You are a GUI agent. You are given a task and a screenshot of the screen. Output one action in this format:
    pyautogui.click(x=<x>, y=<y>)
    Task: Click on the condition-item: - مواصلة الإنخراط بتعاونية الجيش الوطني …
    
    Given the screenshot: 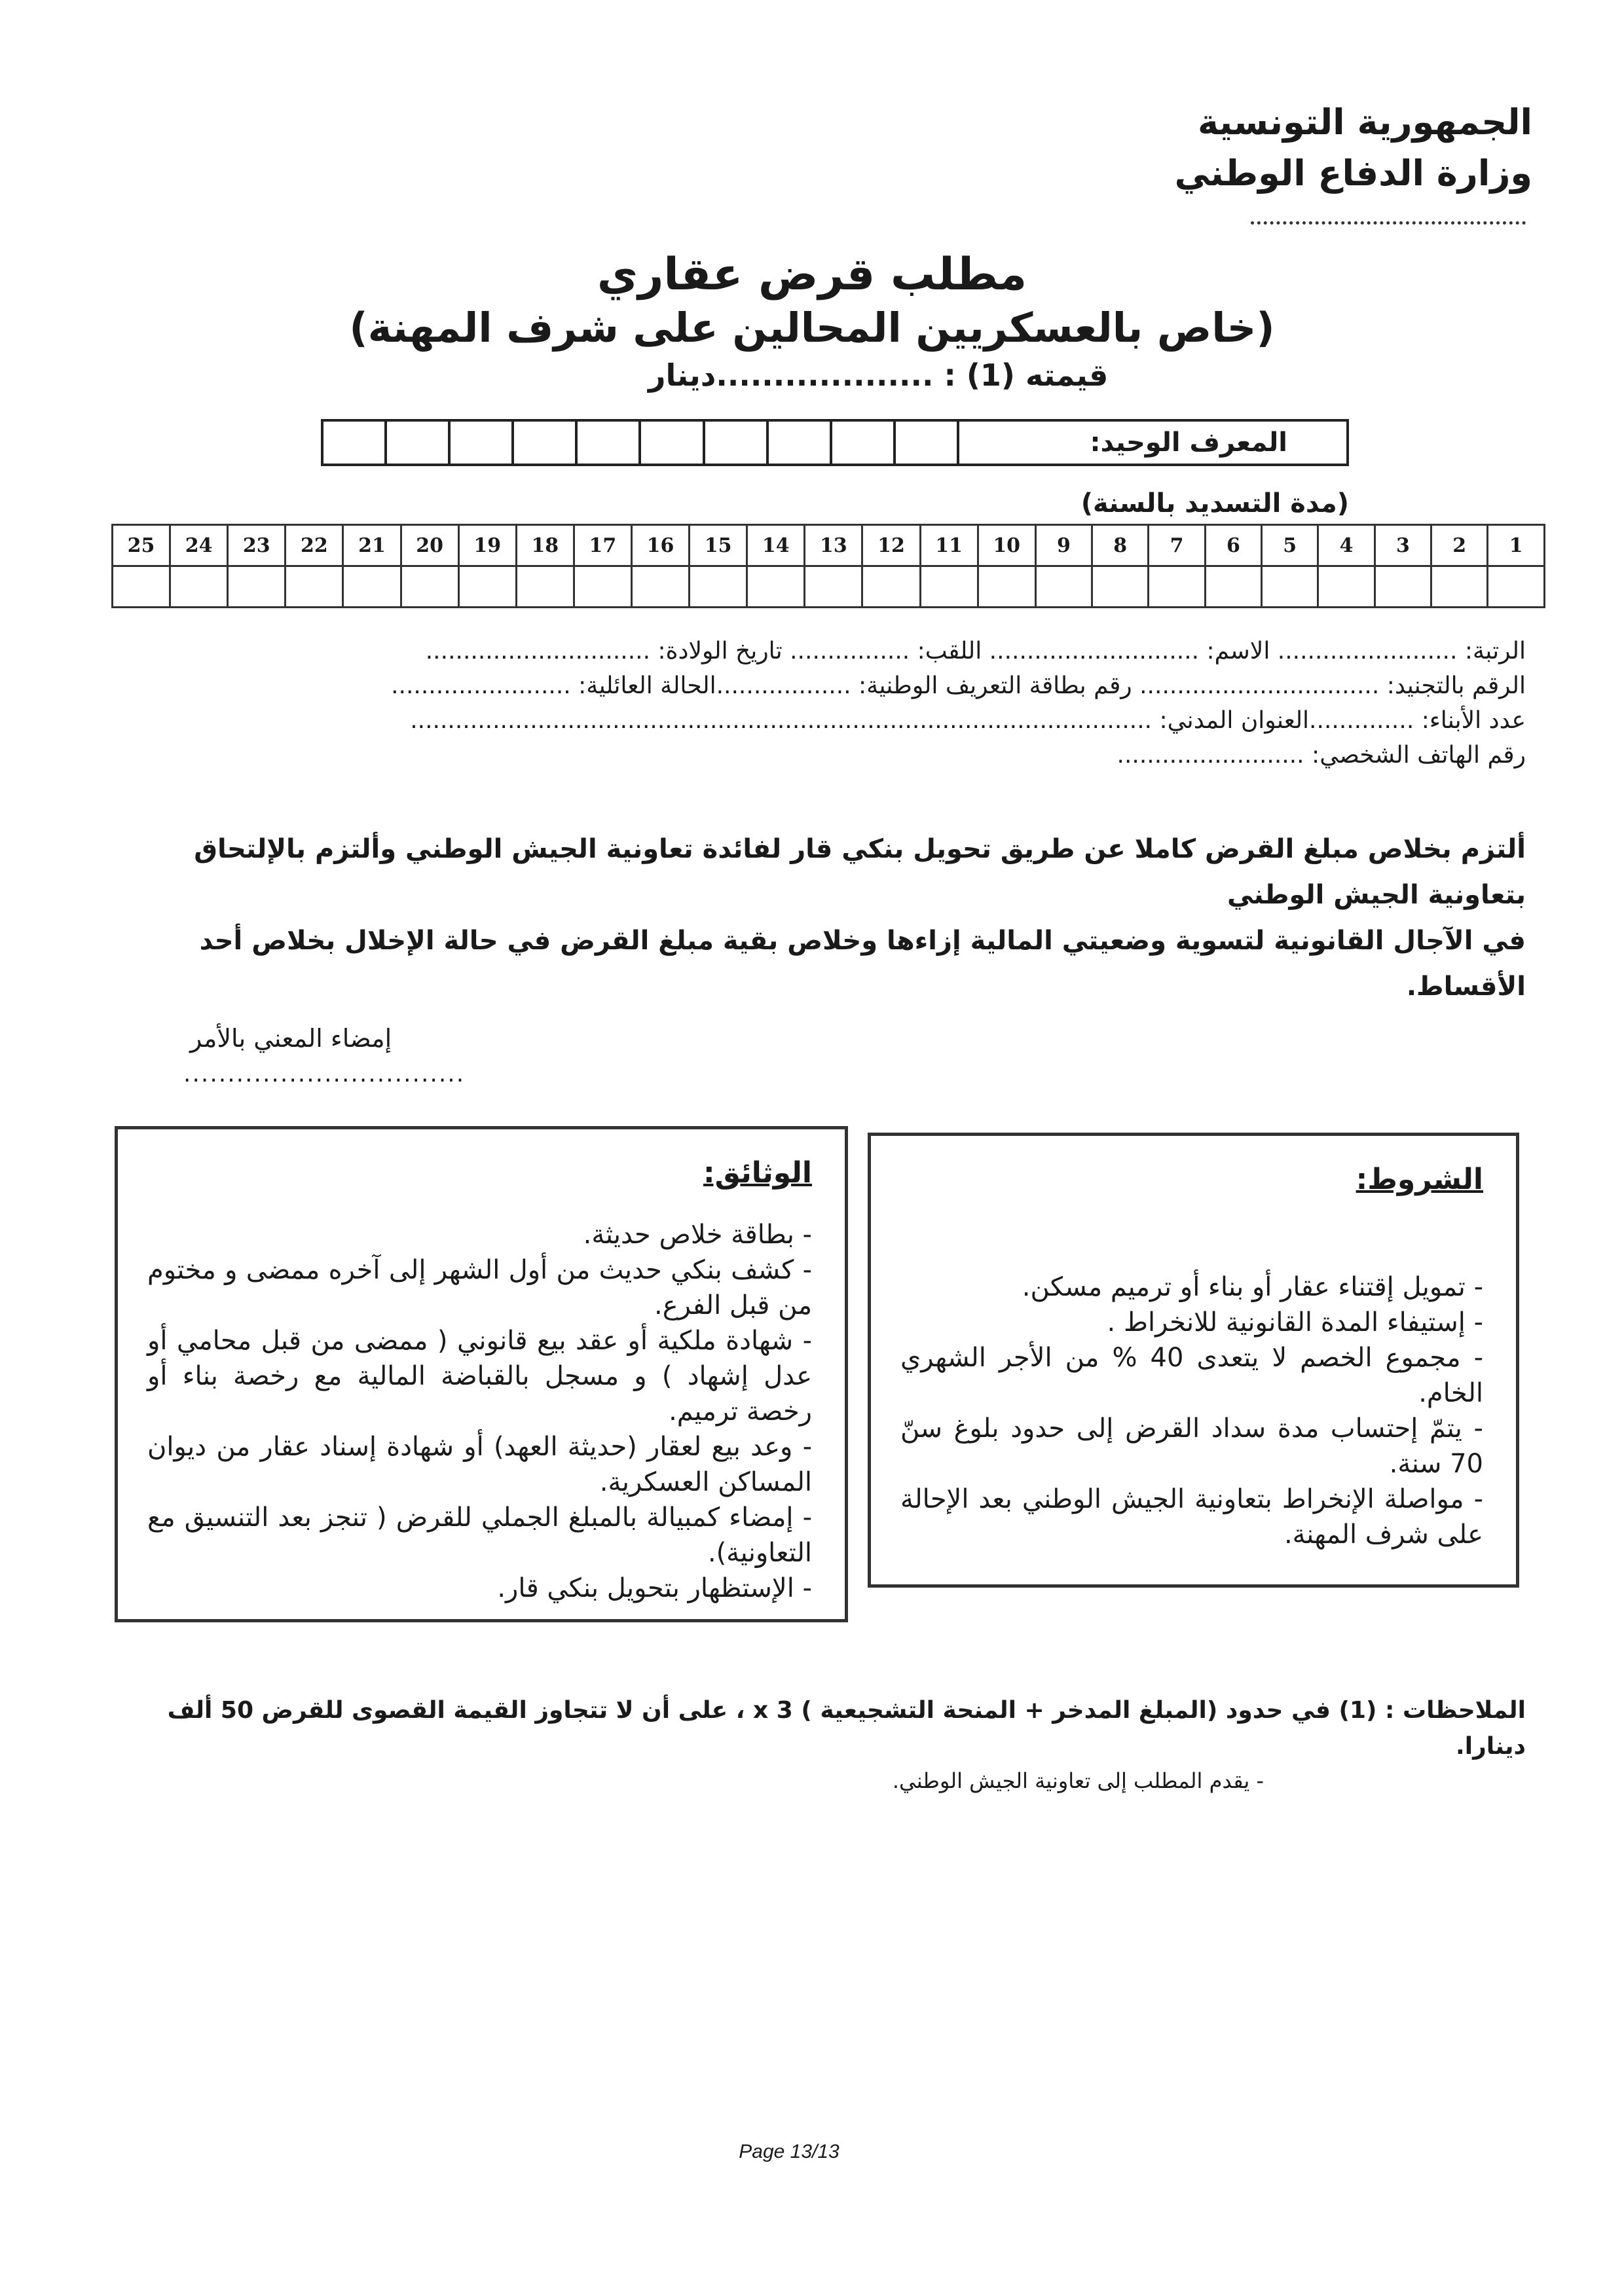 What is the action you would take?
    pyautogui.click(x=1191, y=1517)
    